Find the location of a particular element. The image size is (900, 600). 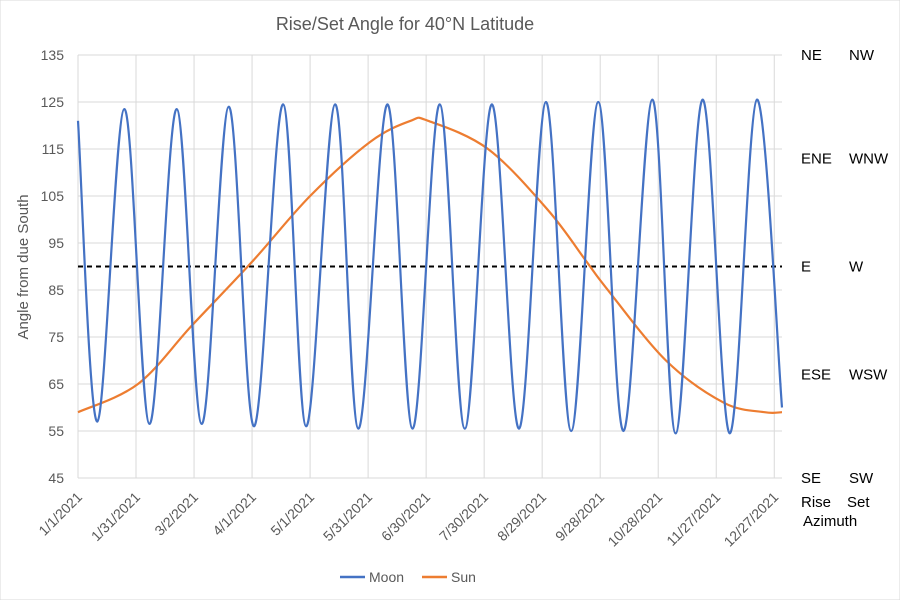

set-direction-label: SW is located at coordinates (861, 478).